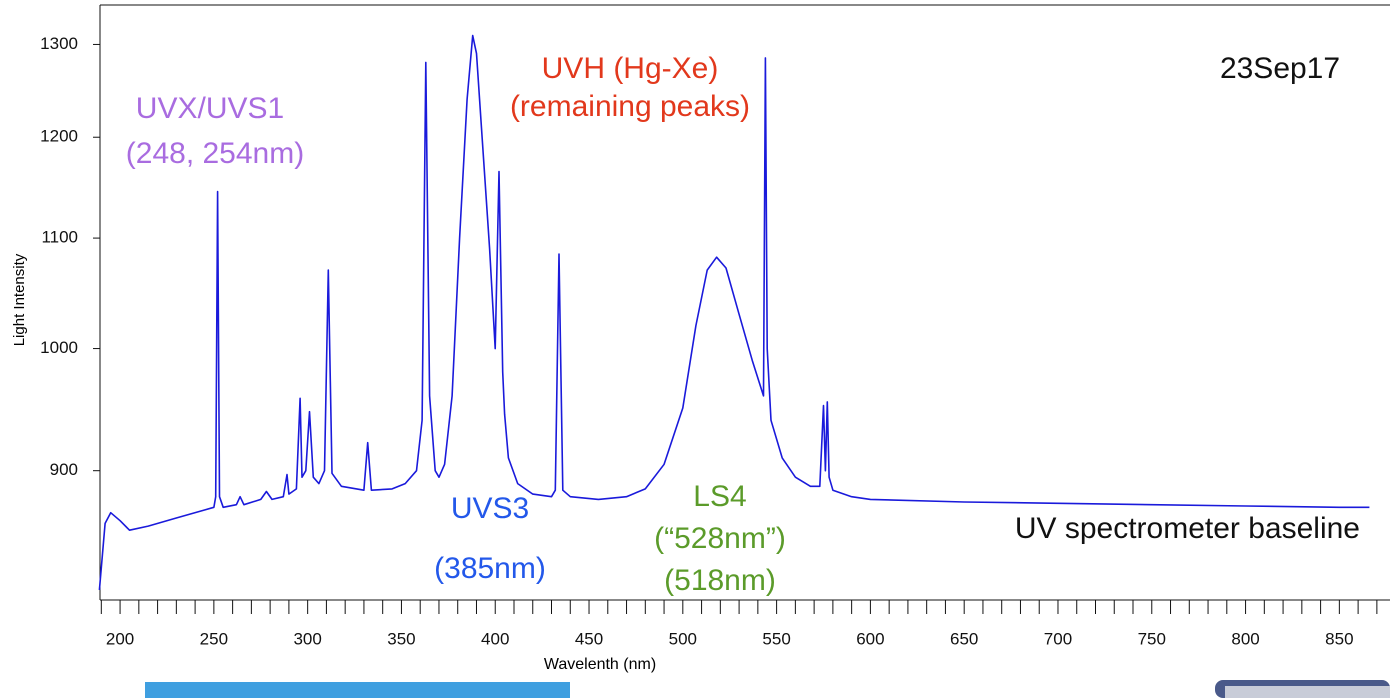 This screenshot has width=1390, height=698. Describe the element at coordinates (1280, 68) in the screenshot. I see `annotation: 23Sep17` at that location.